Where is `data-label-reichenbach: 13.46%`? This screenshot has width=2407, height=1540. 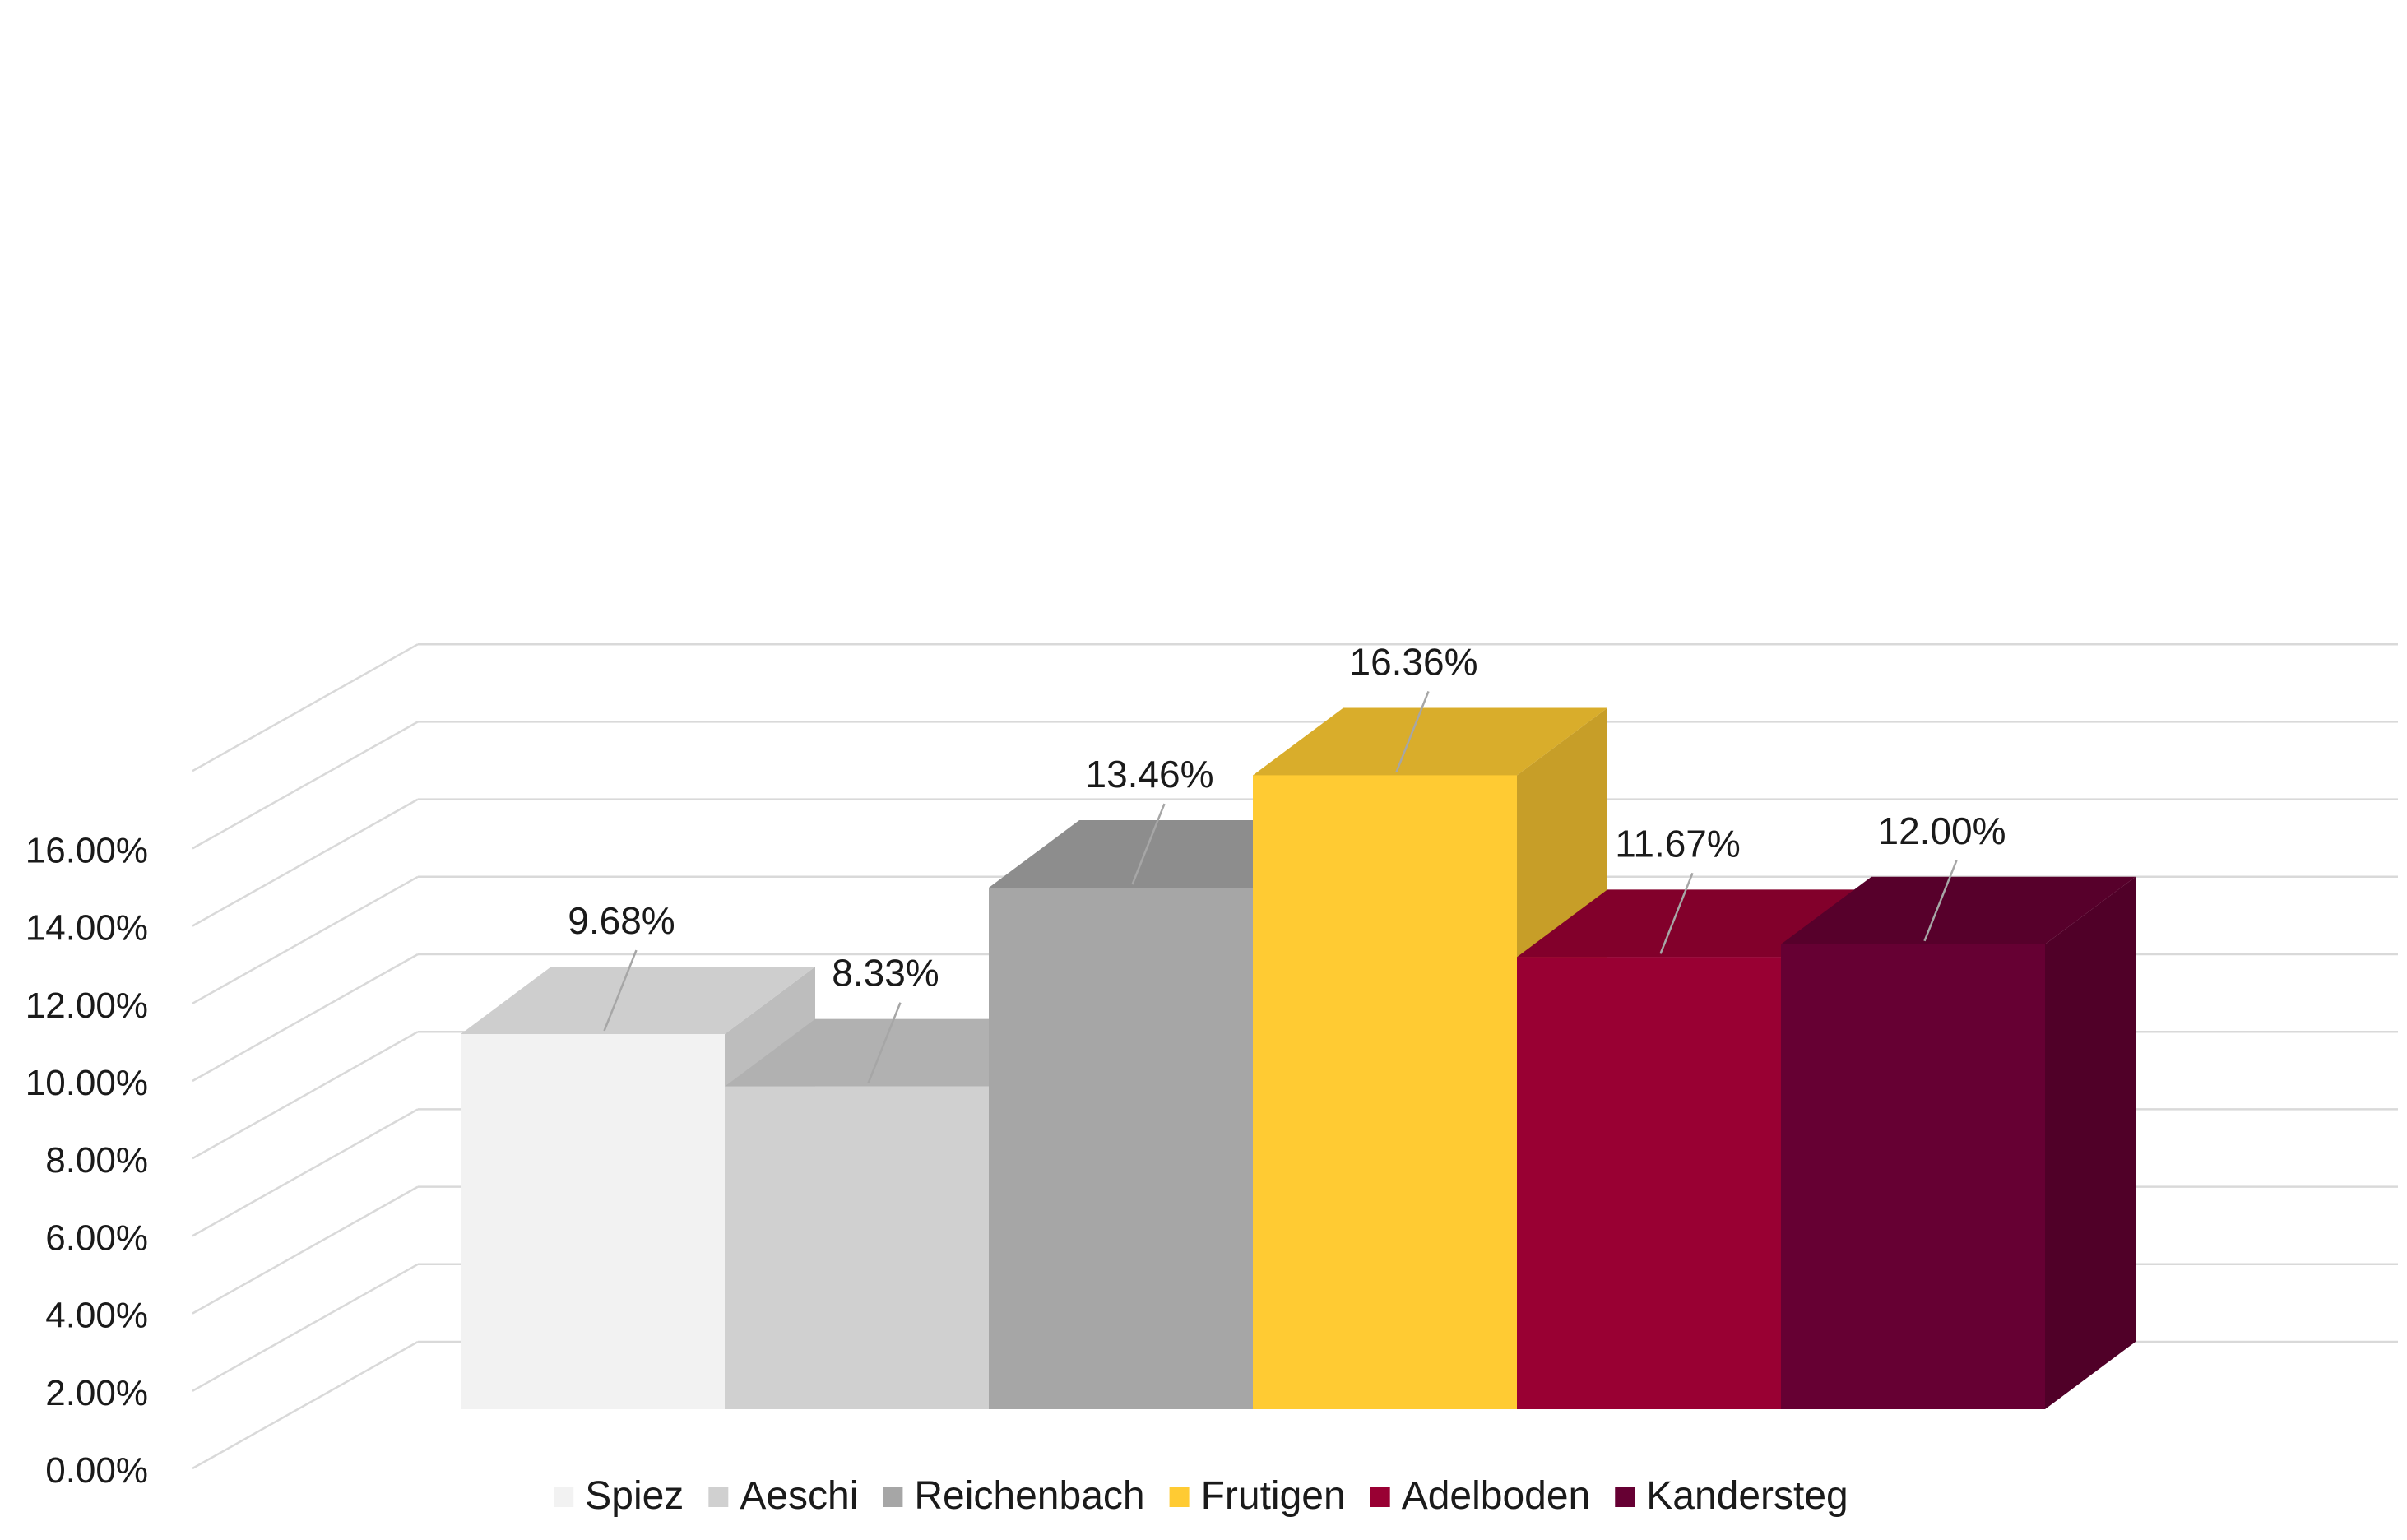 data-label-reichenbach: 13.46% is located at coordinates (1149, 774).